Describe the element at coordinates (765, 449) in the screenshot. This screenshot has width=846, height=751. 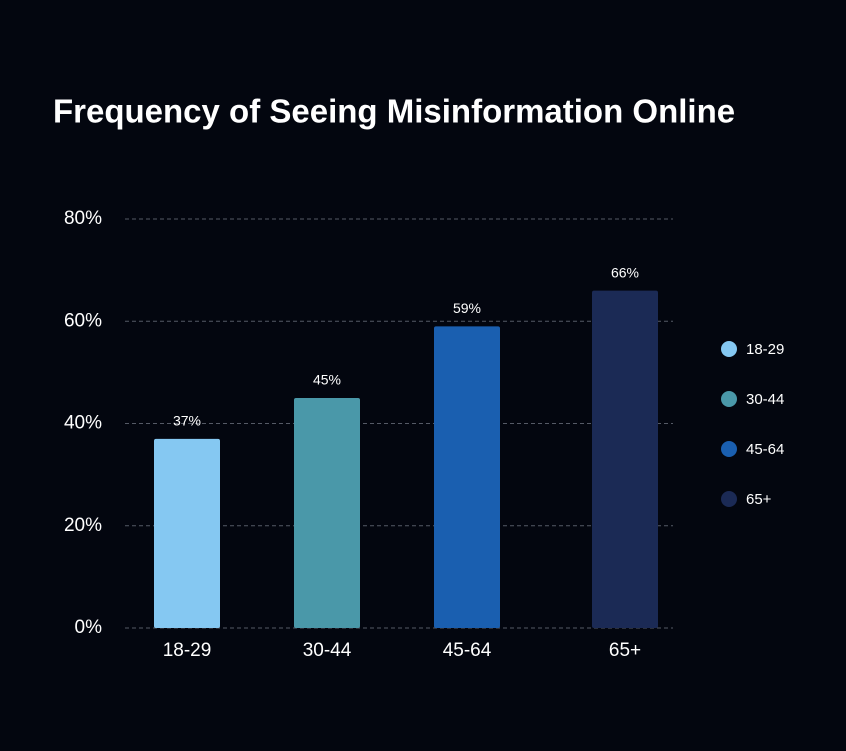
I see `legend-label: 45-64` at that location.